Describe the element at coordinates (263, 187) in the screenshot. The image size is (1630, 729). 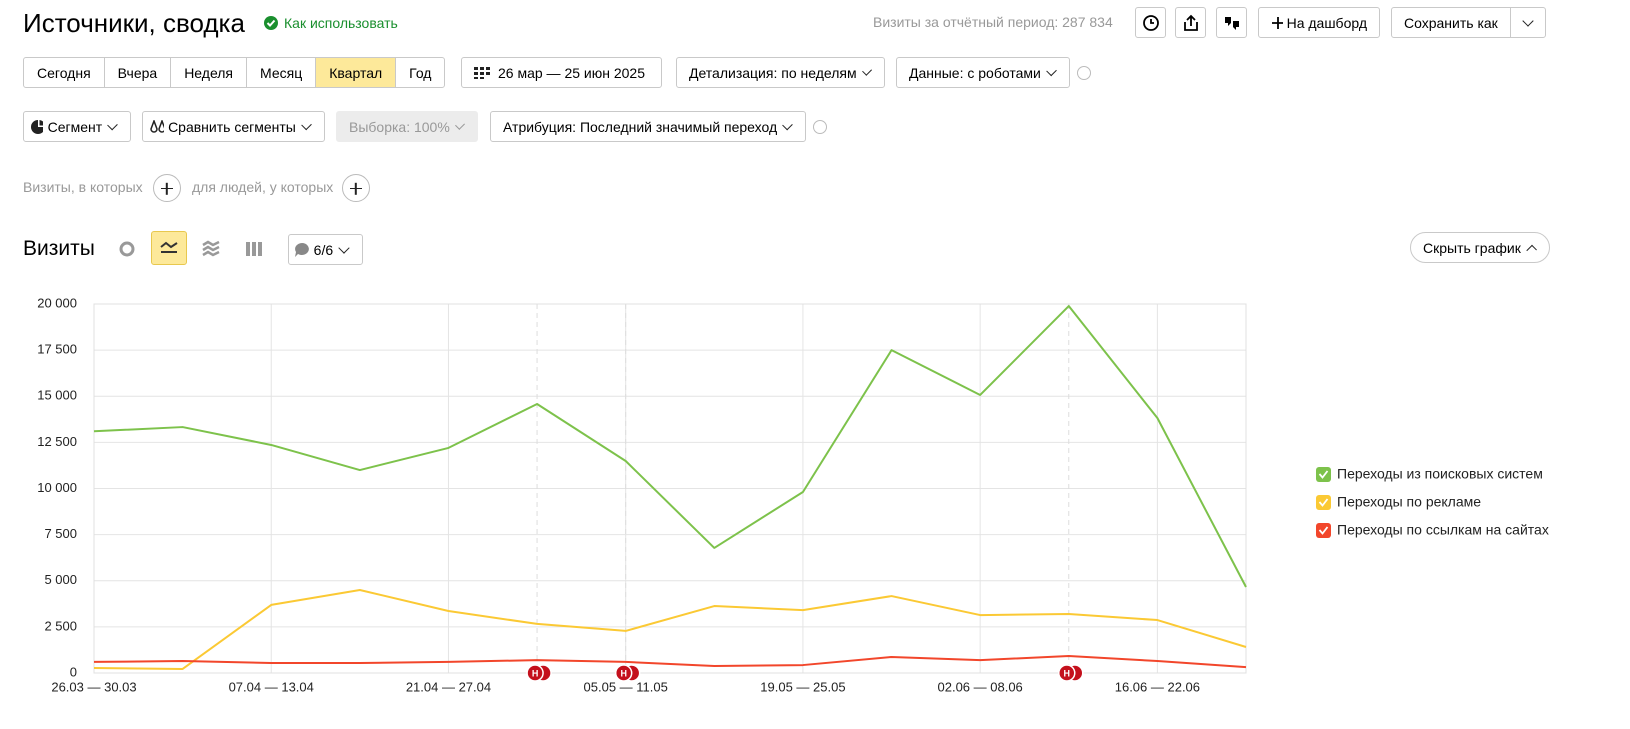
I see `filter-people: для людей, у которых` at that location.